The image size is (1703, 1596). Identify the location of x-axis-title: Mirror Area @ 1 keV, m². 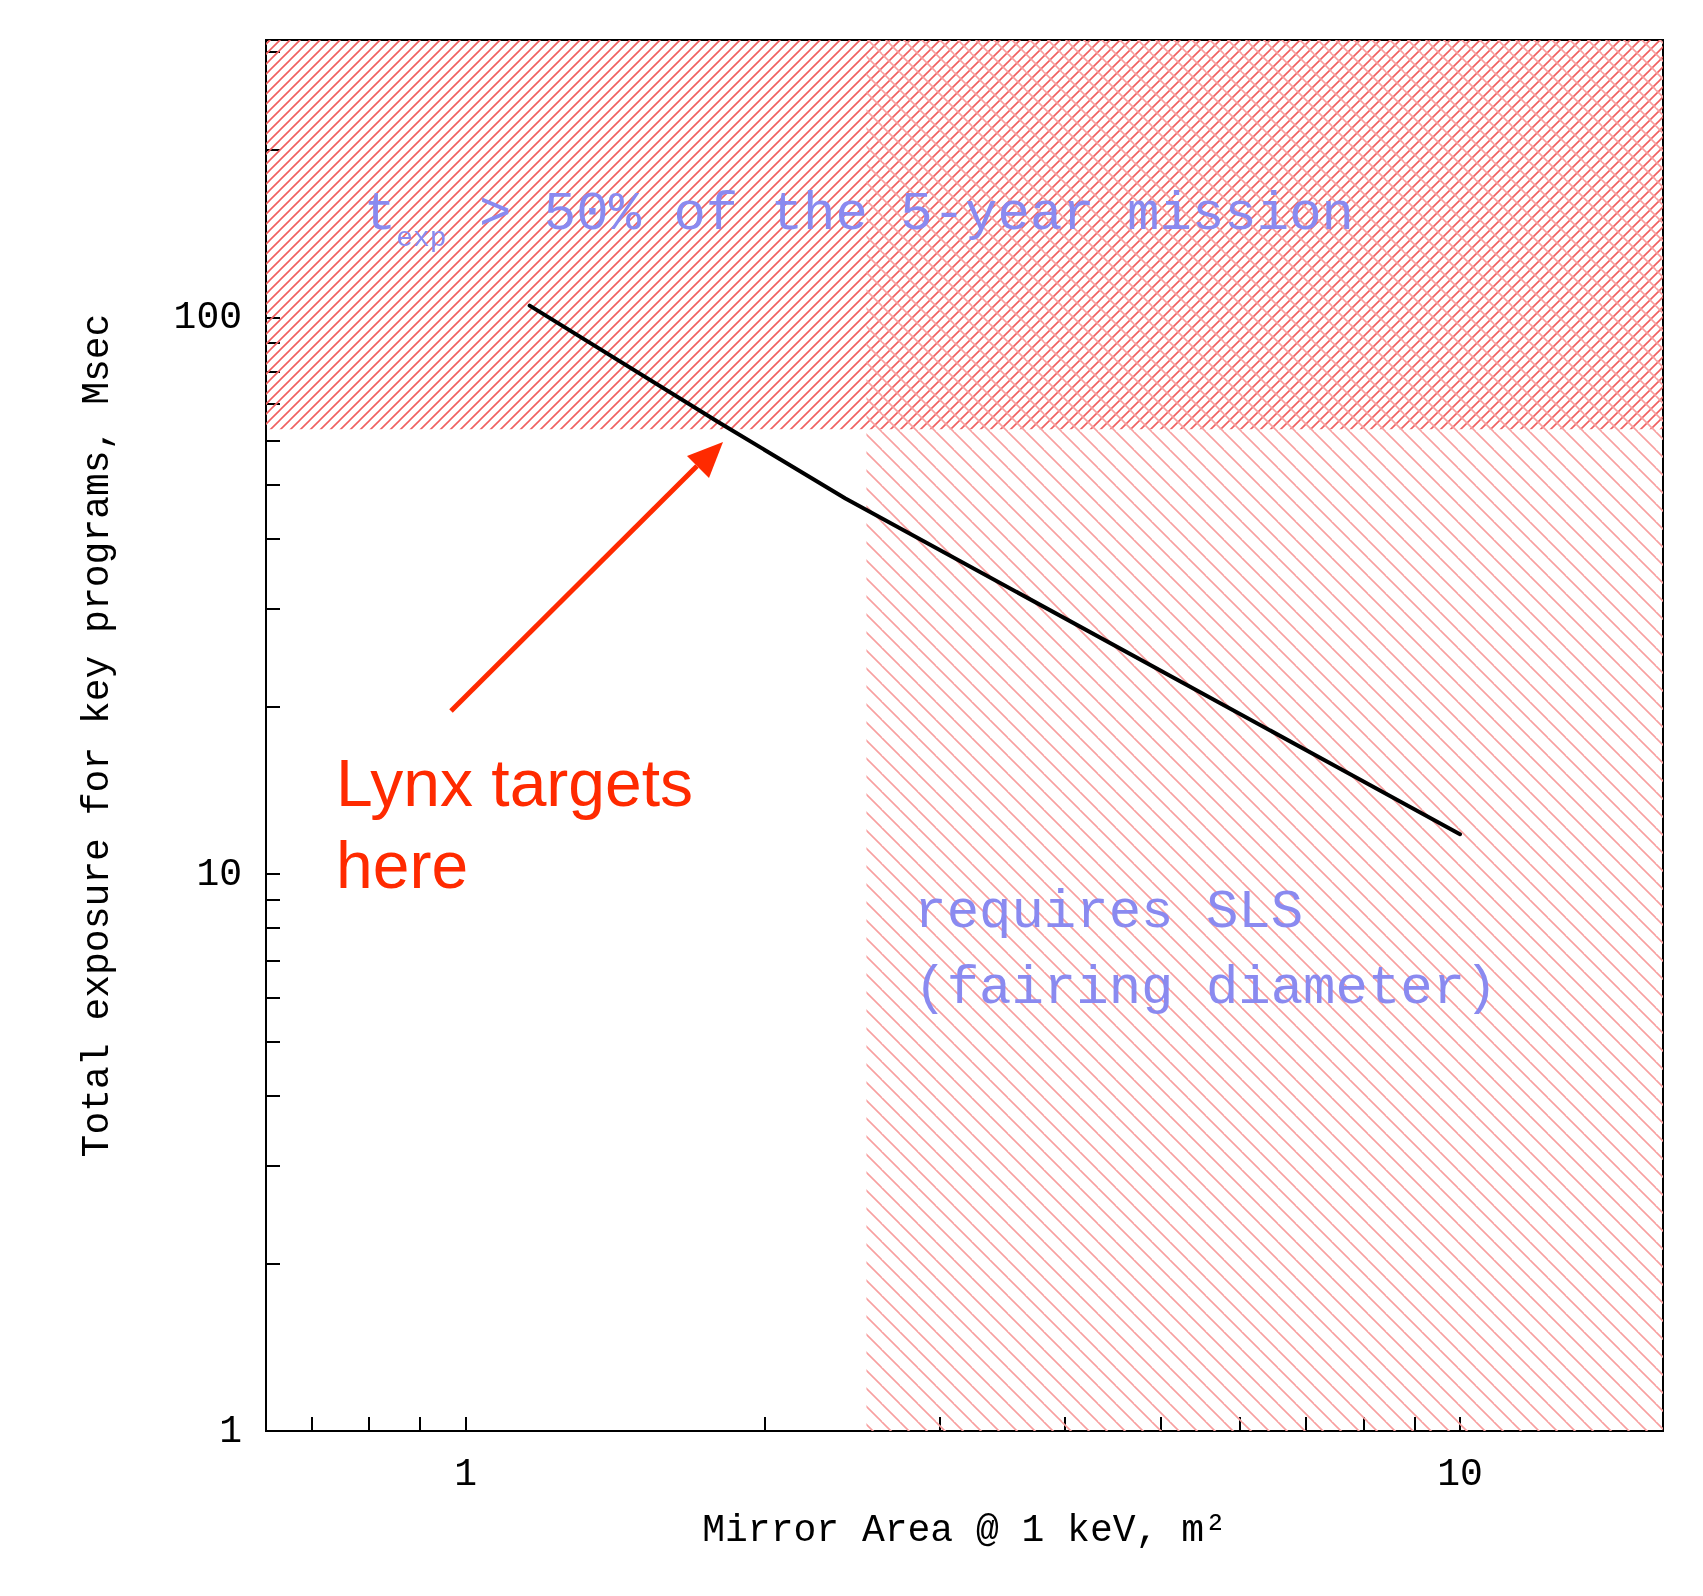
(964, 1530).